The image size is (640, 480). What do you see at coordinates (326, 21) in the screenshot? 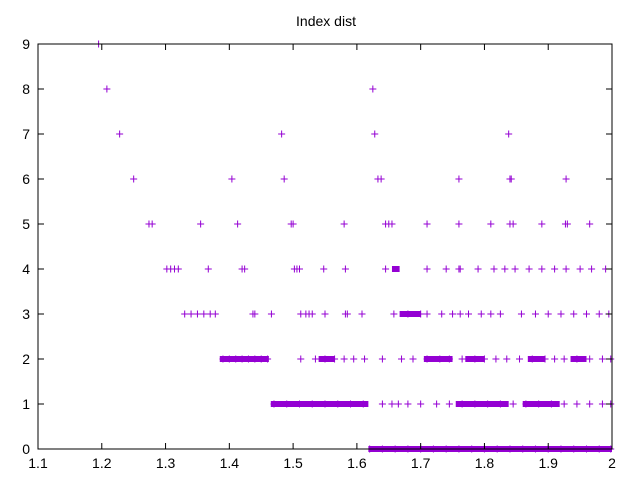
I see `chart-title: Index dist` at bounding box center [326, 21].